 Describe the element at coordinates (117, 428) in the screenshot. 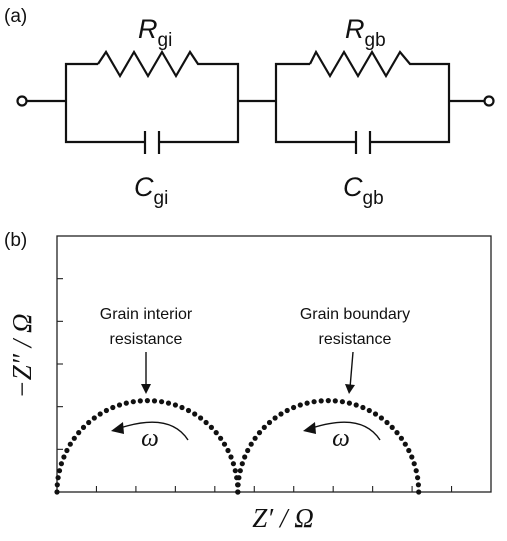

I see `omega-arc-left-head` at that location.